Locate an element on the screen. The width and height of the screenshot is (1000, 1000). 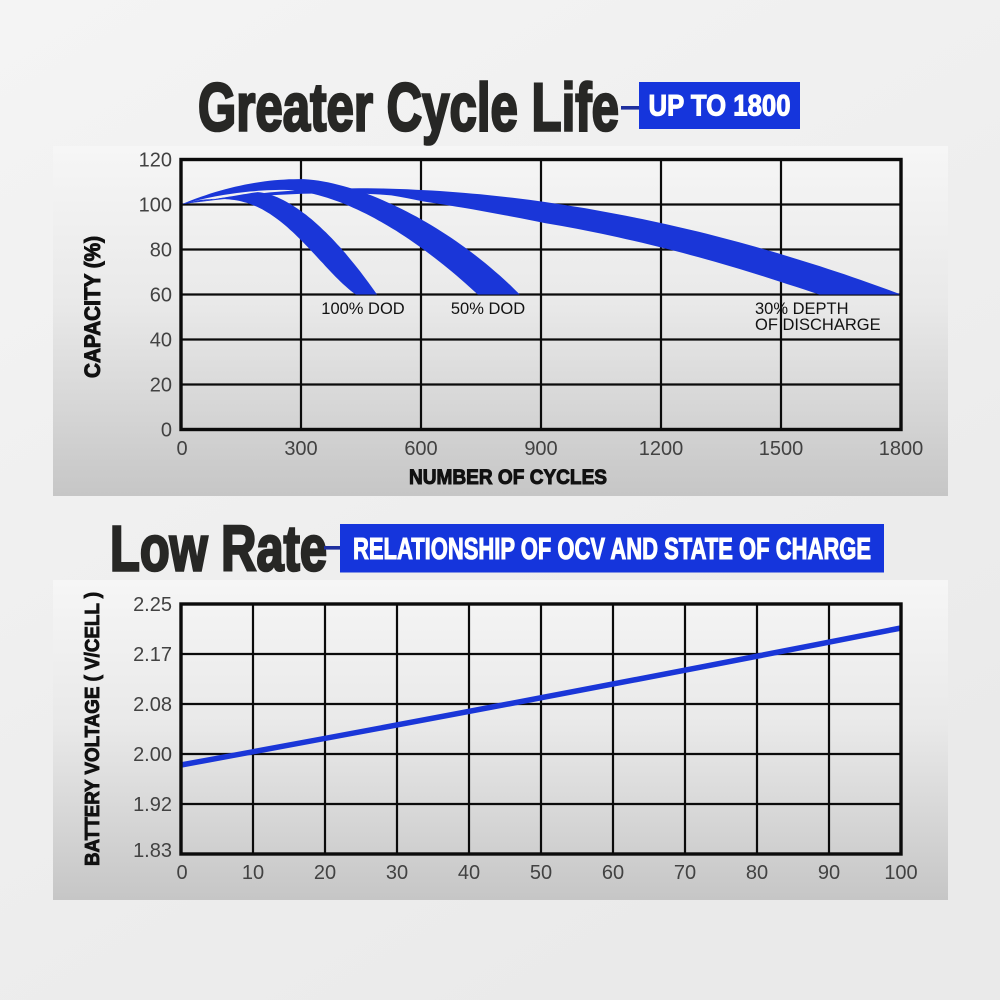
svg-text: 50% DOD is located at coordinates (488, 309).